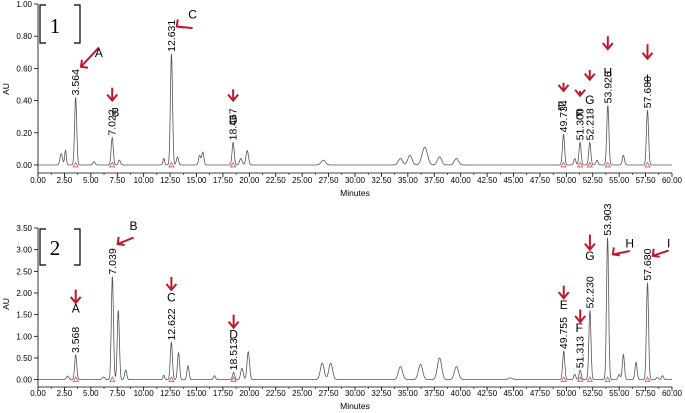 The width and height of the screenshot is (685, 413). I want to click on peak-C: 12.622 C, so click(171, 308).